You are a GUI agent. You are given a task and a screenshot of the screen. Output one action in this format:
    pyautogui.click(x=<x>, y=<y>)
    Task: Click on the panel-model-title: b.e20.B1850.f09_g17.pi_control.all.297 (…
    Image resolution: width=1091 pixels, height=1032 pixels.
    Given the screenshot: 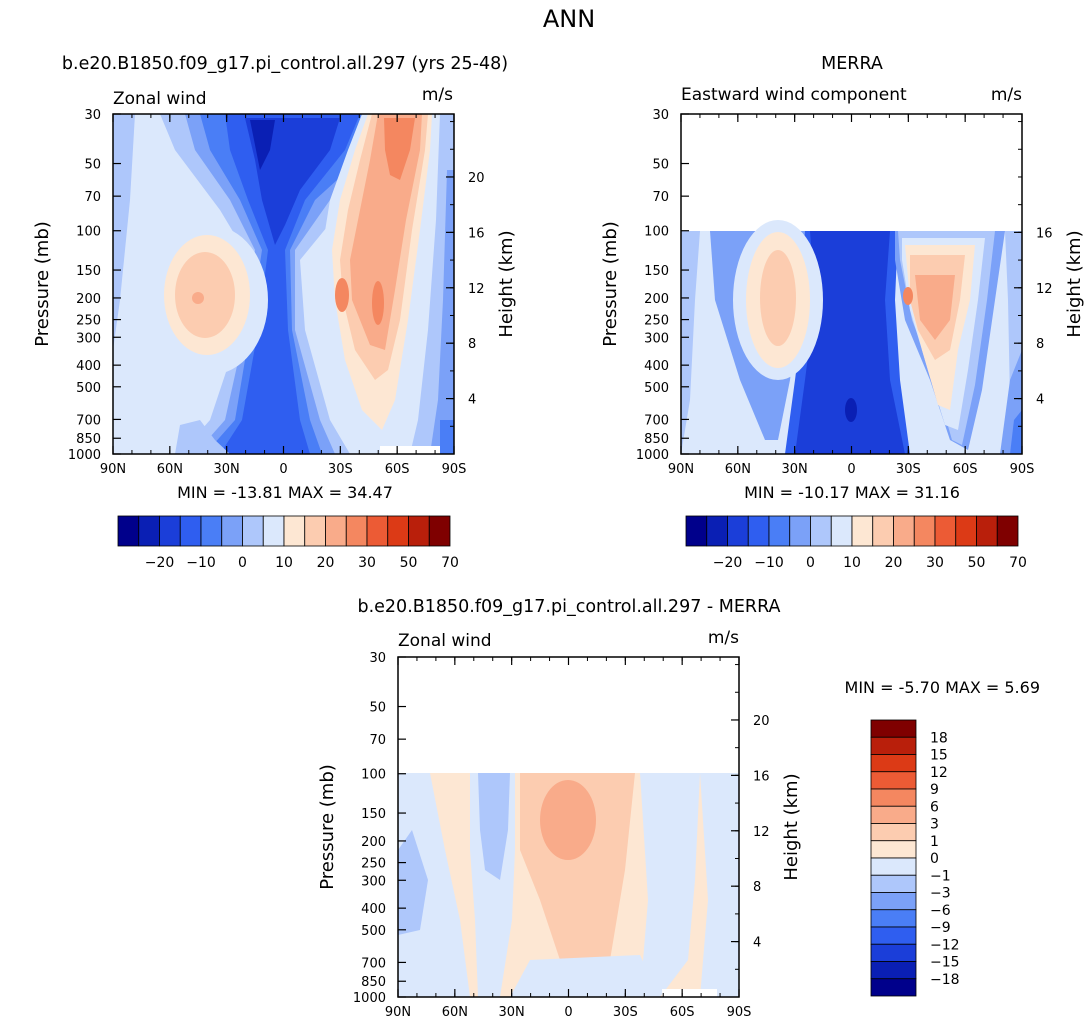 What is the action you would take?
    pyautogui.click(x=285, y=64)
    